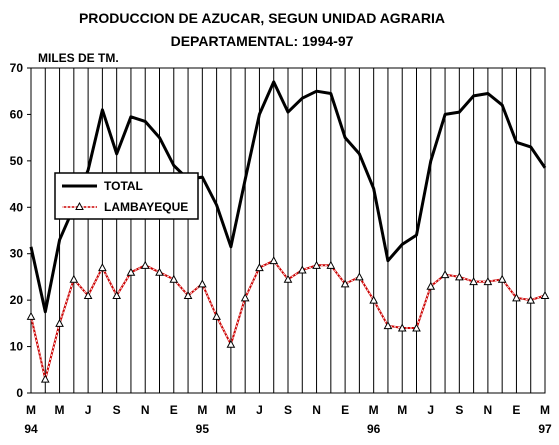  I want to click on legend-total-label: TOTAL, so click(123, 186).